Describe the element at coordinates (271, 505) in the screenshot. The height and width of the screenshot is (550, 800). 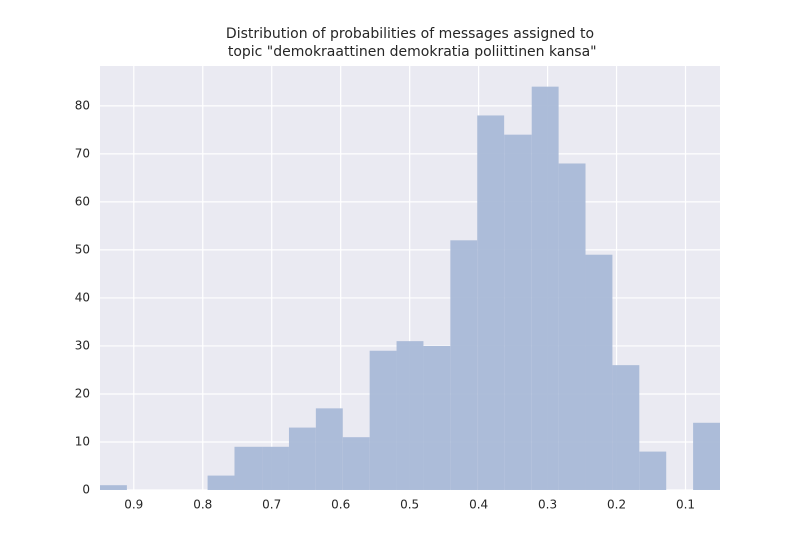
I see `x-tick-label: 0.7` at that location.